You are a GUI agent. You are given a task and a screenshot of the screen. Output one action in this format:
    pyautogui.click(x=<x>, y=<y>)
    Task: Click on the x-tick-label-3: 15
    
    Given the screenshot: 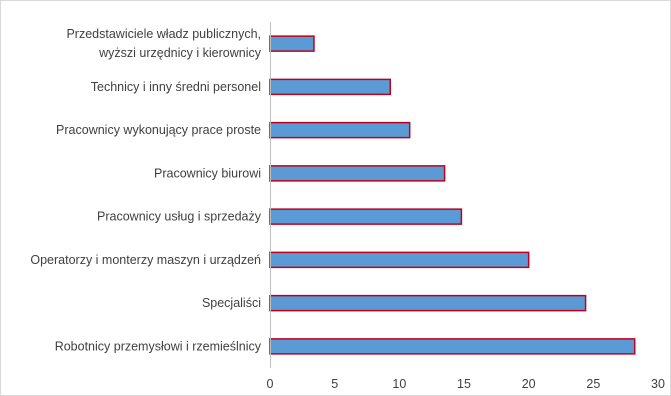 What is the action you would take?
    pyautogui.click(x=464, y=384)
    